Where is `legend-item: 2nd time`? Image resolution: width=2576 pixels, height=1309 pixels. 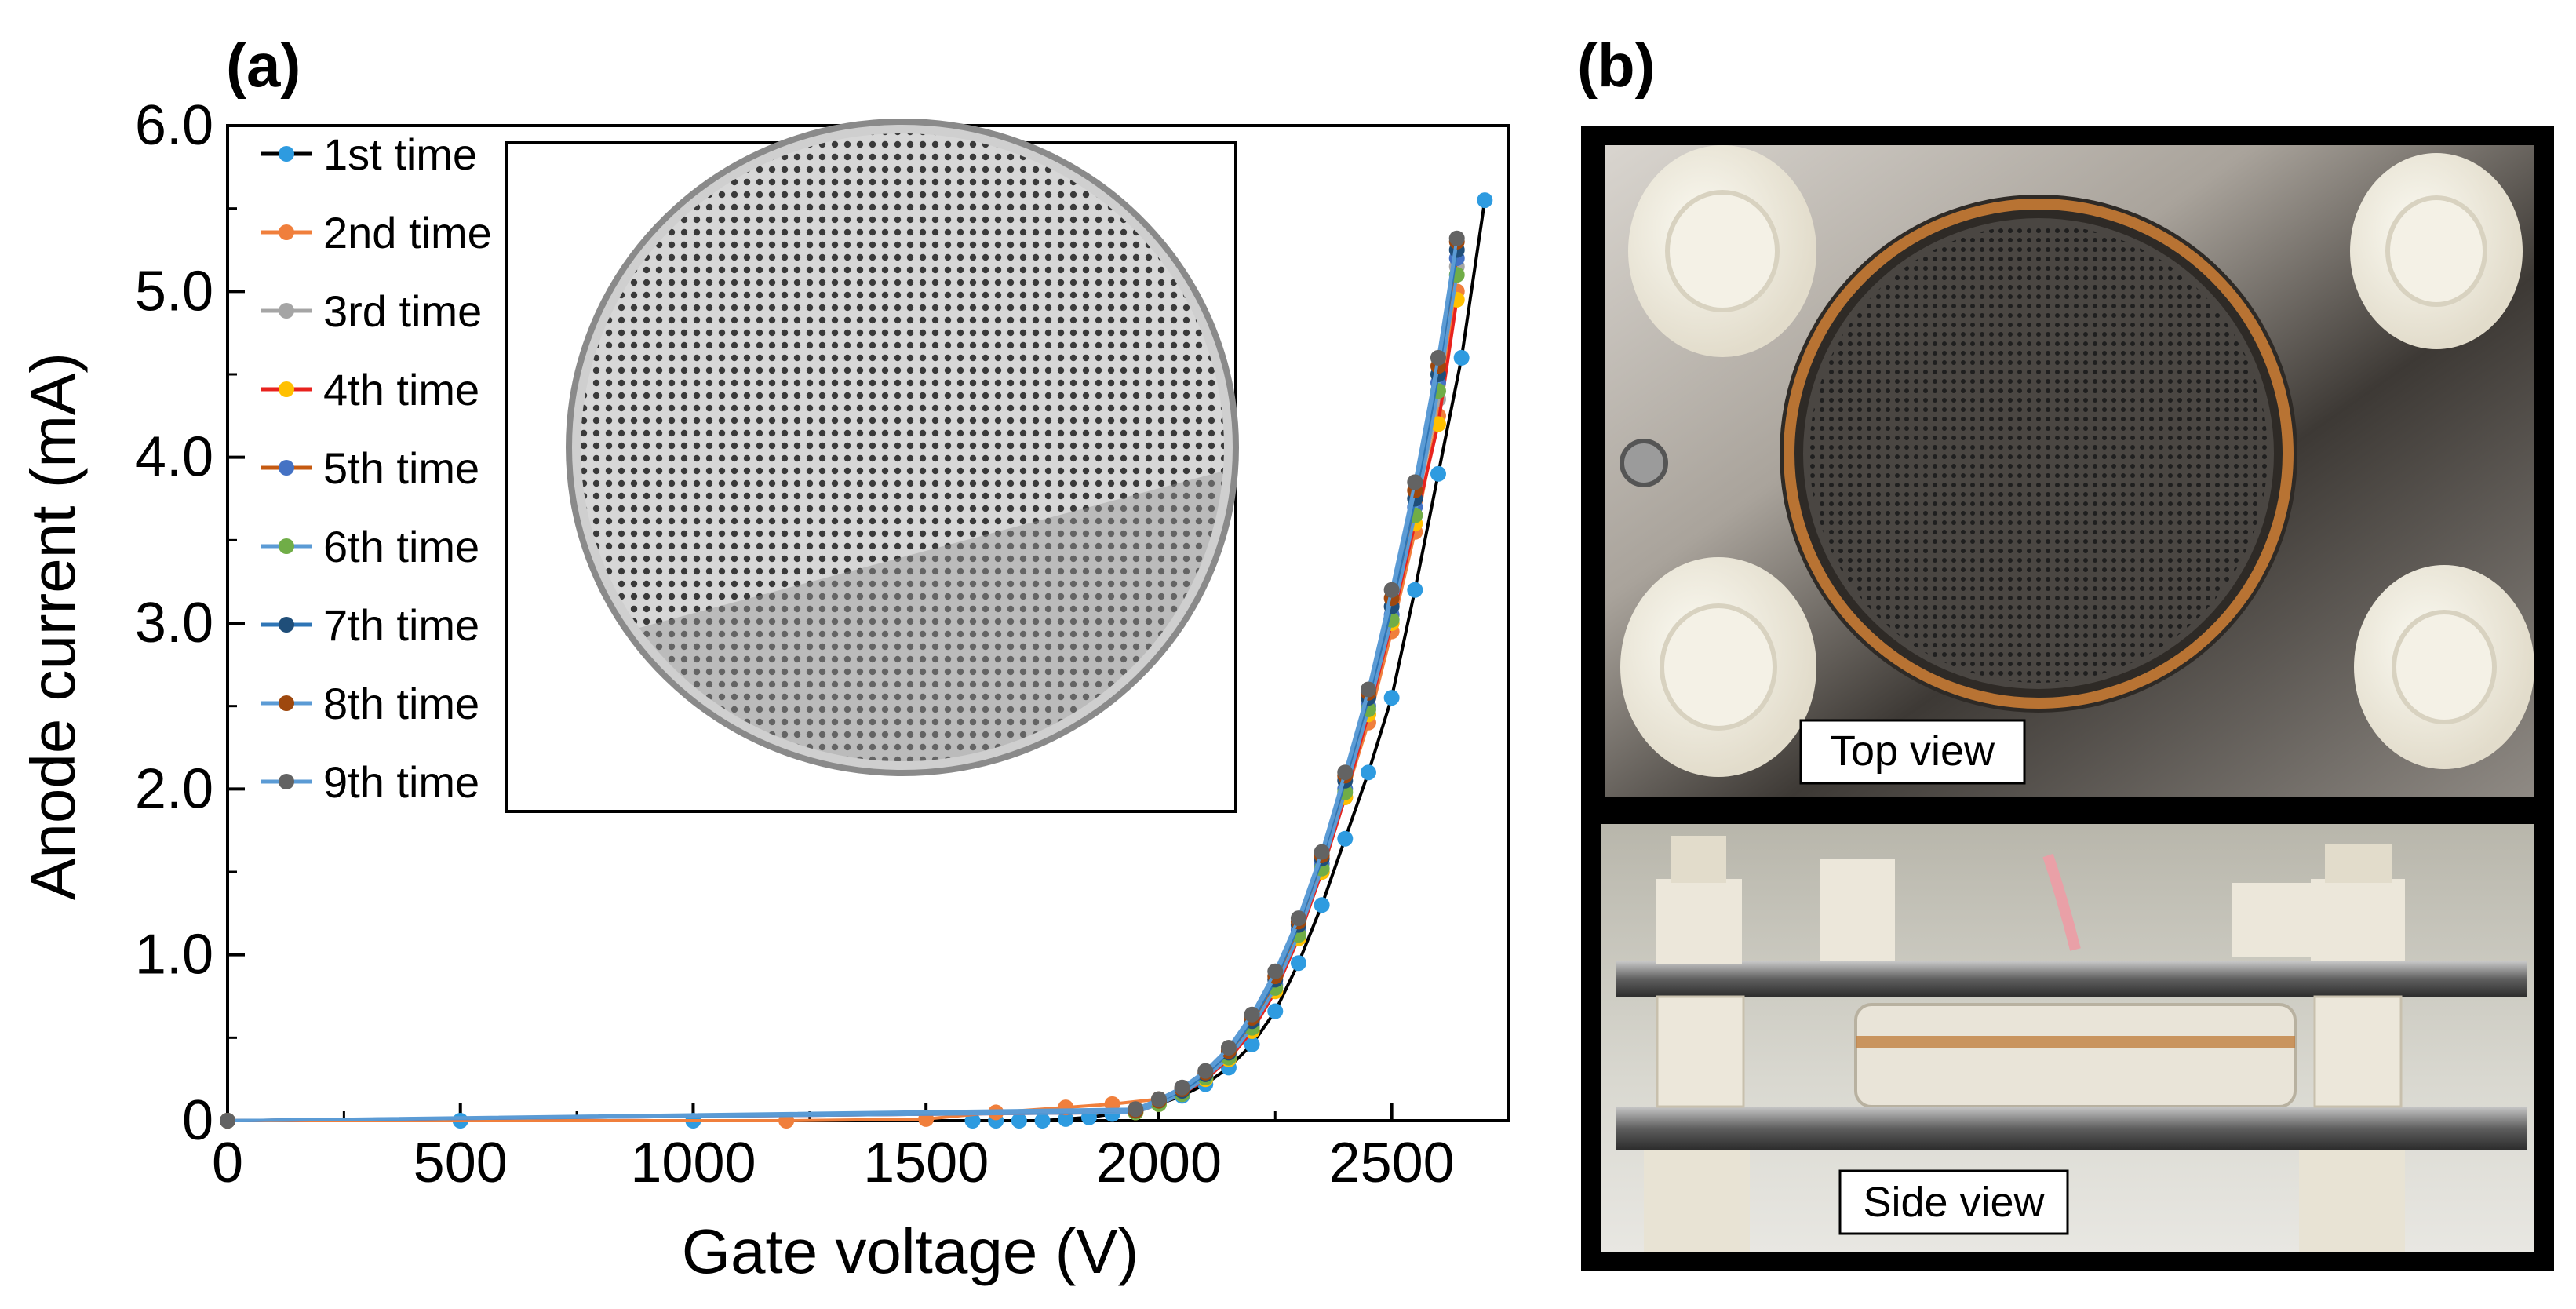 legend-item: 2nd time is located at coordinates (376, 232).